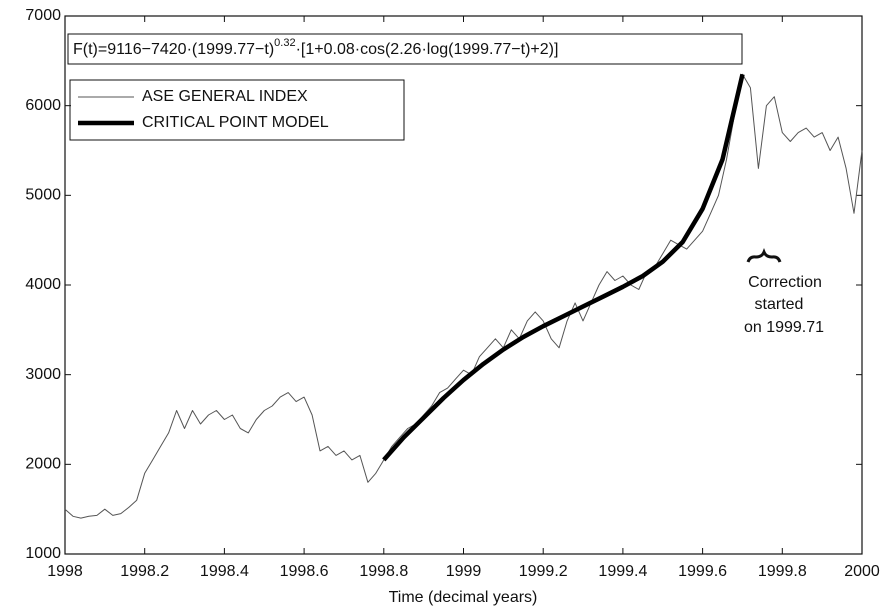 The width and height of the screenshot is (891, 610). I want to click on x-tick-label: 1999.8, so click(782, 571).